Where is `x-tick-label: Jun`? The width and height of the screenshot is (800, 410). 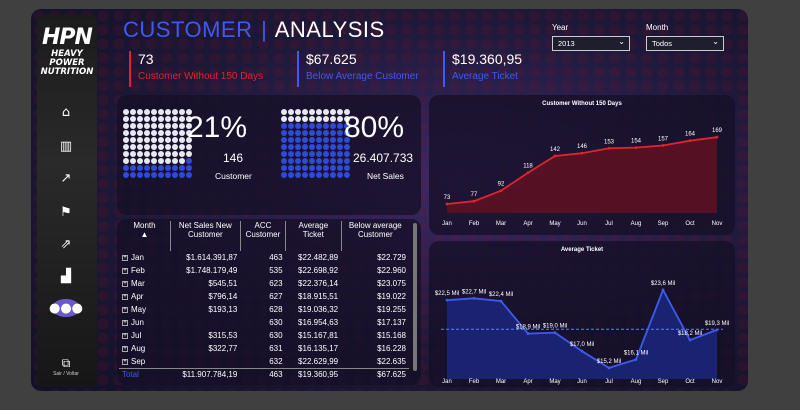
x-tick-label: Jun is located at coordinates (582, 382).